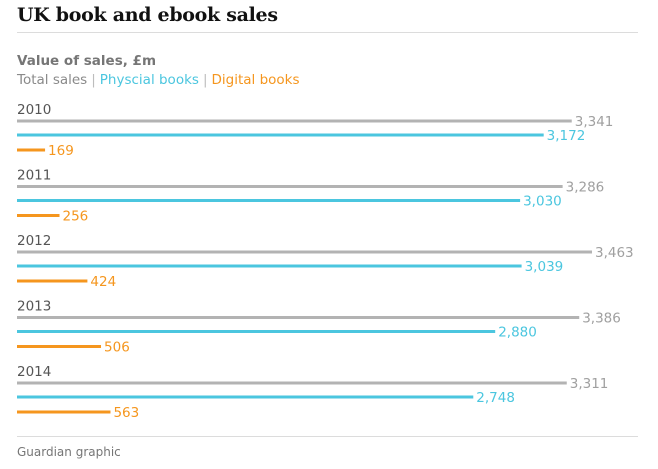  I want to click on bar-value-label: 3,311, so click(589, 384).